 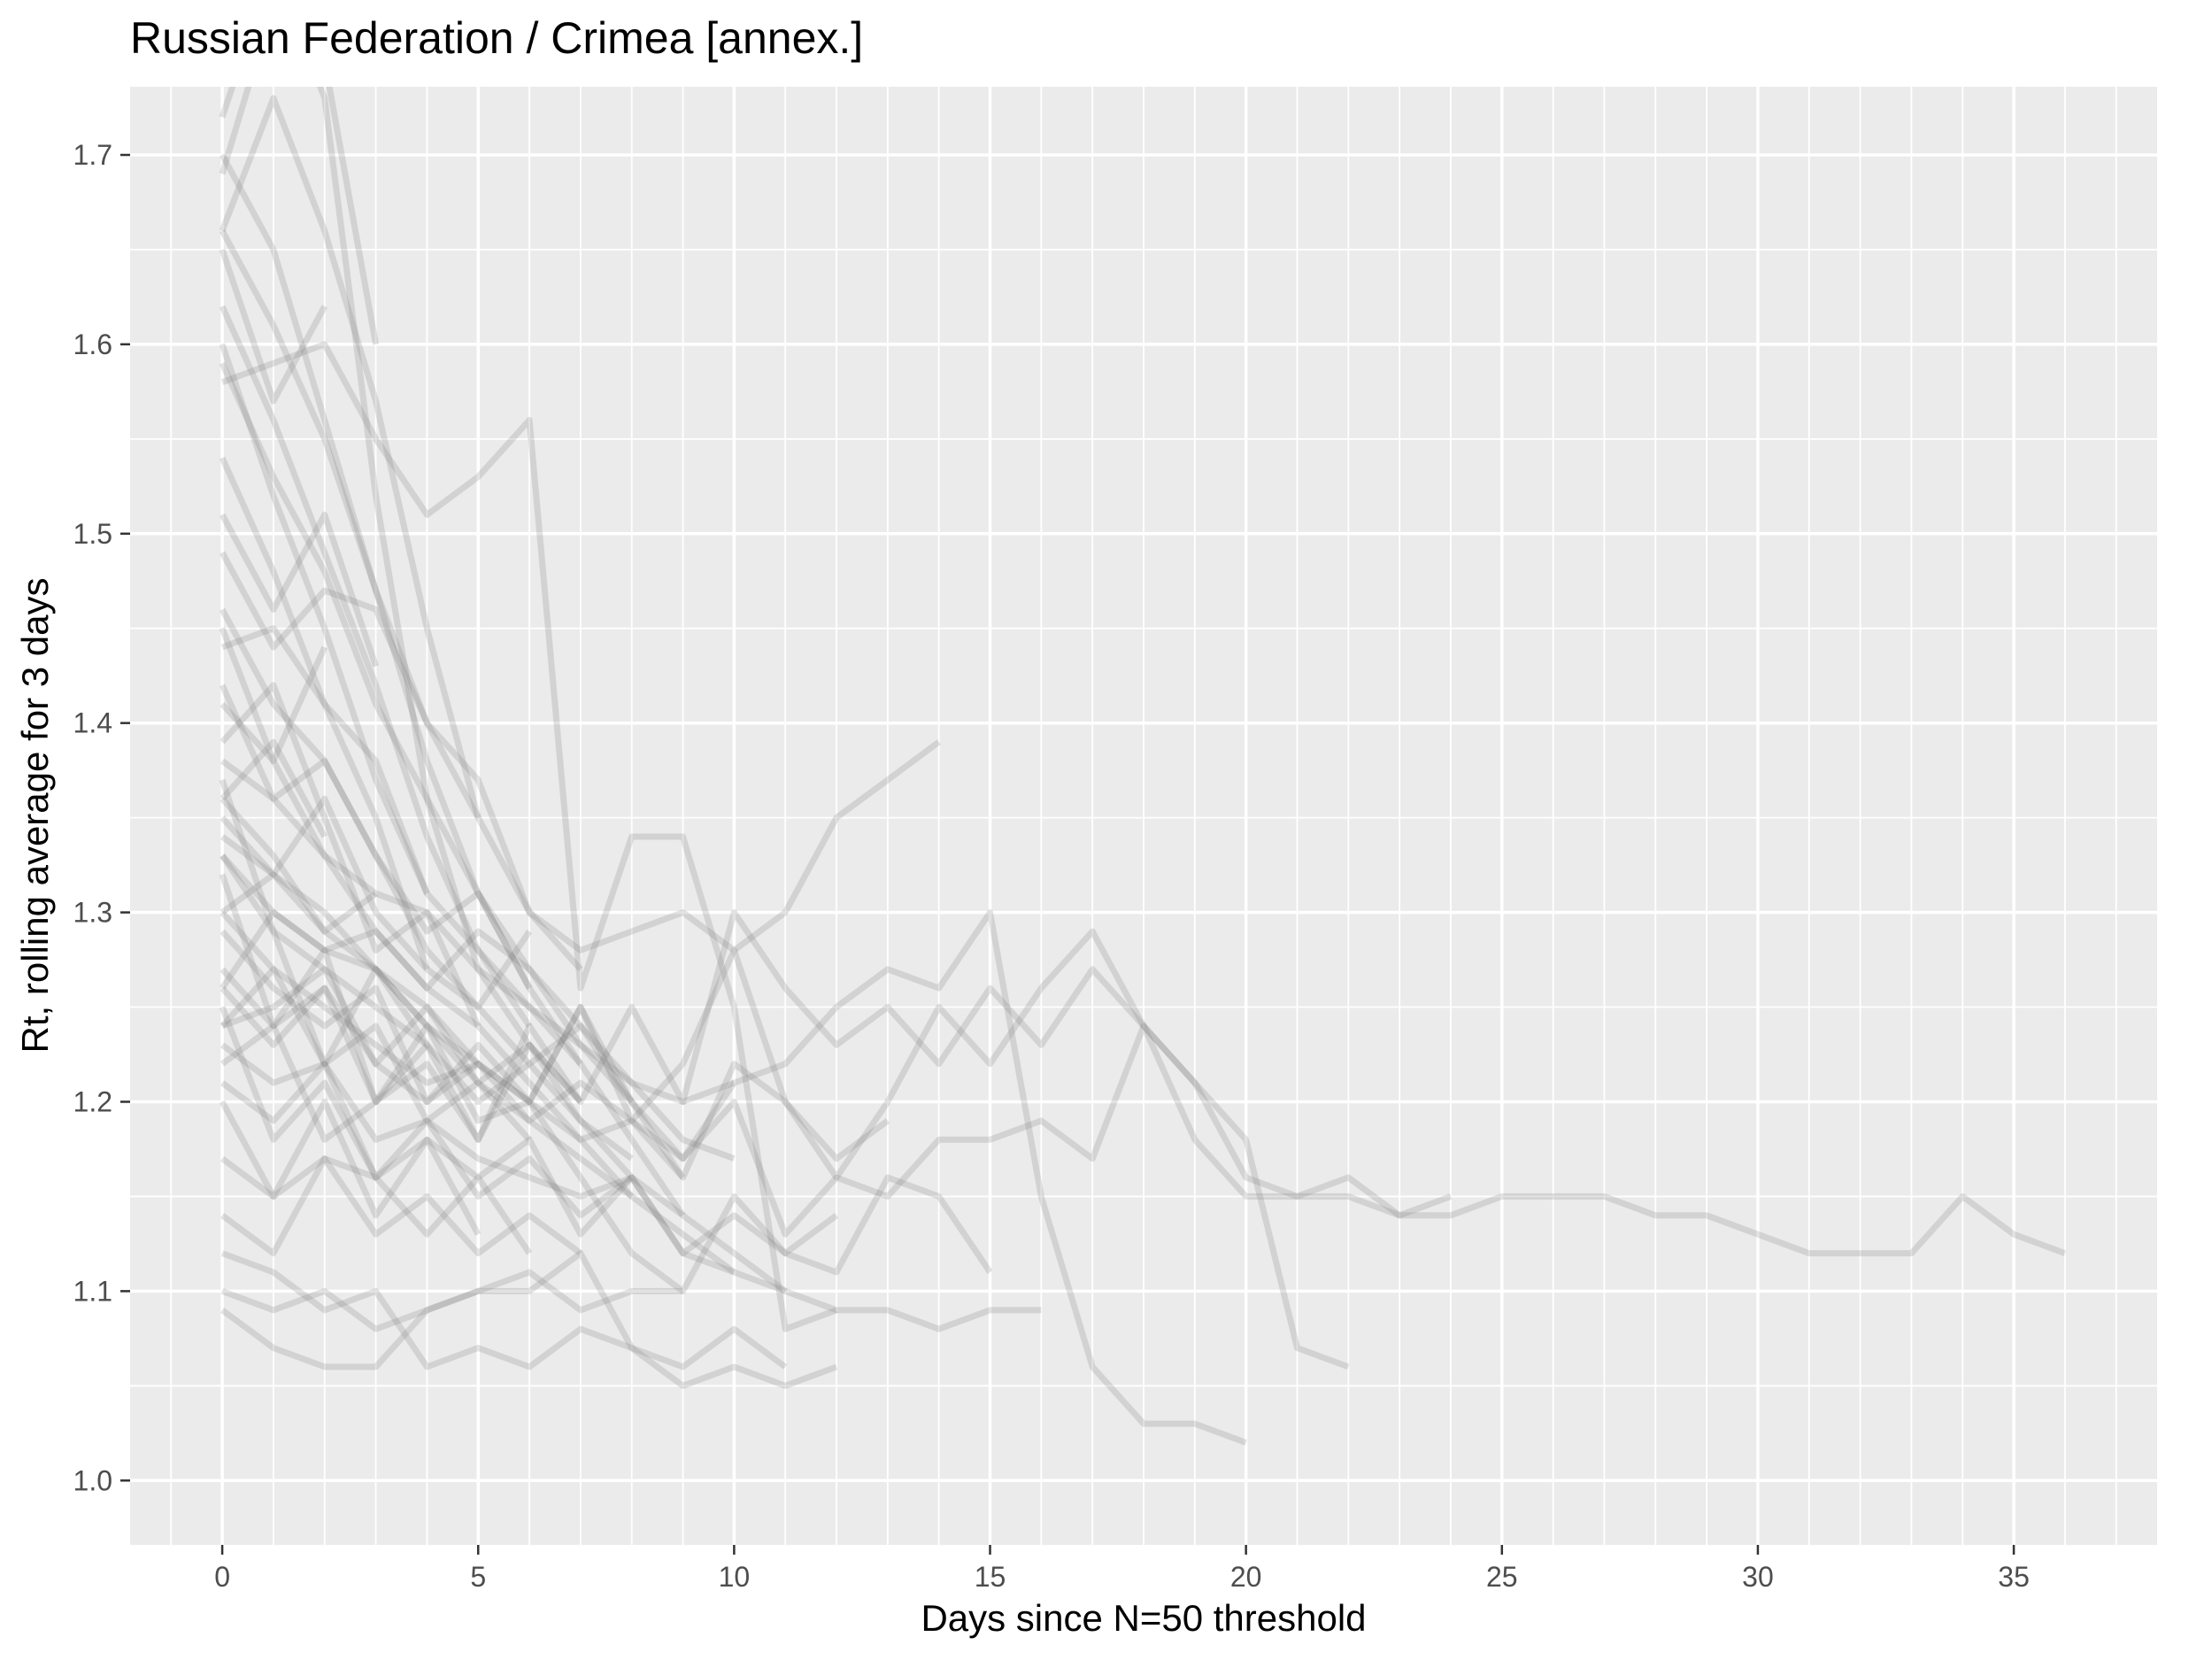 I want to click on y-tick-label: 1.2, so click(x=92, y=1101).